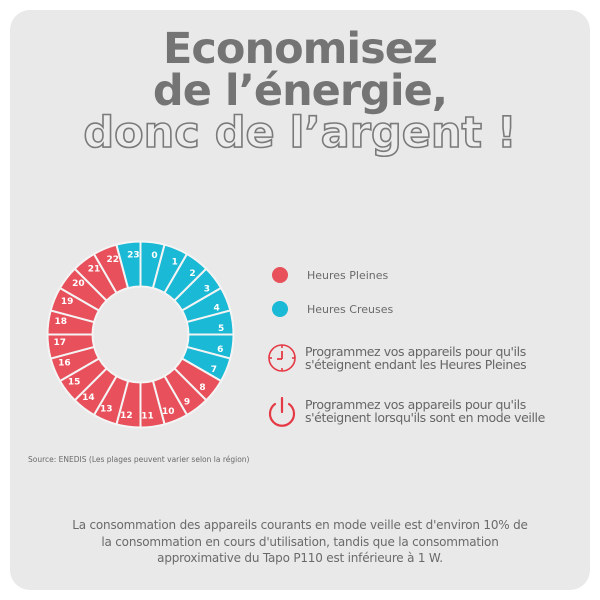 The image size is (600, 600). Describe the element at coordinates (147, 417) in the screenshot. I see `hour-label: 11` at that location.